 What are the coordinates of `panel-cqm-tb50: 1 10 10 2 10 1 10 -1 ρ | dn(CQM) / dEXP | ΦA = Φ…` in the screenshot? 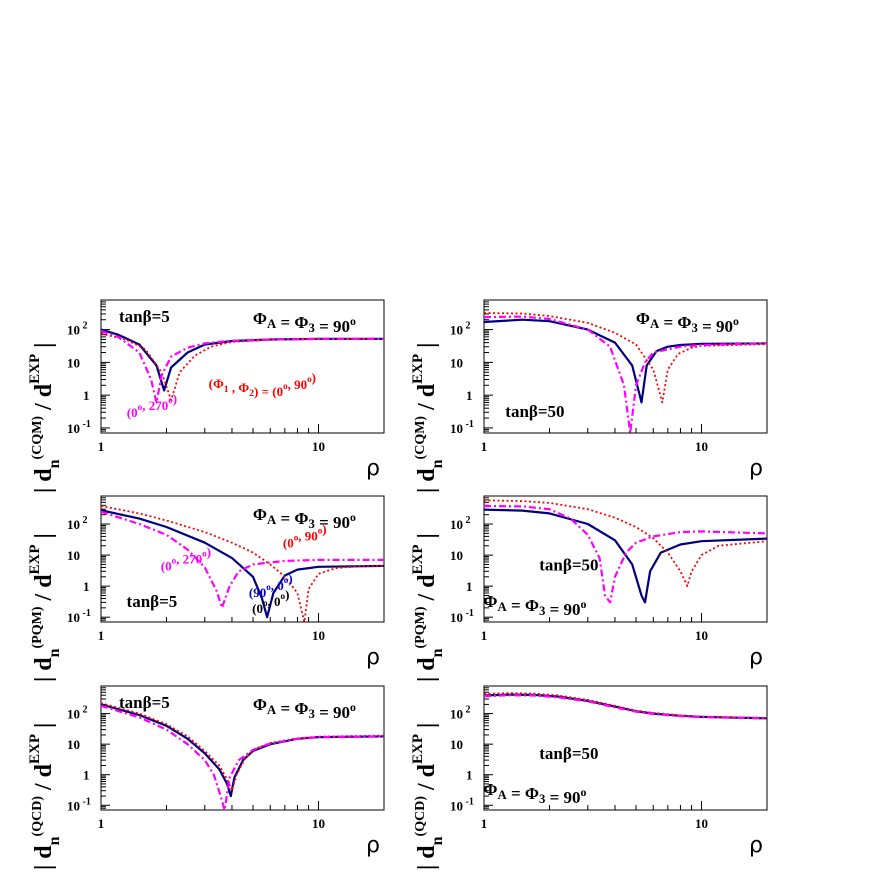 It's located at (589, 396).